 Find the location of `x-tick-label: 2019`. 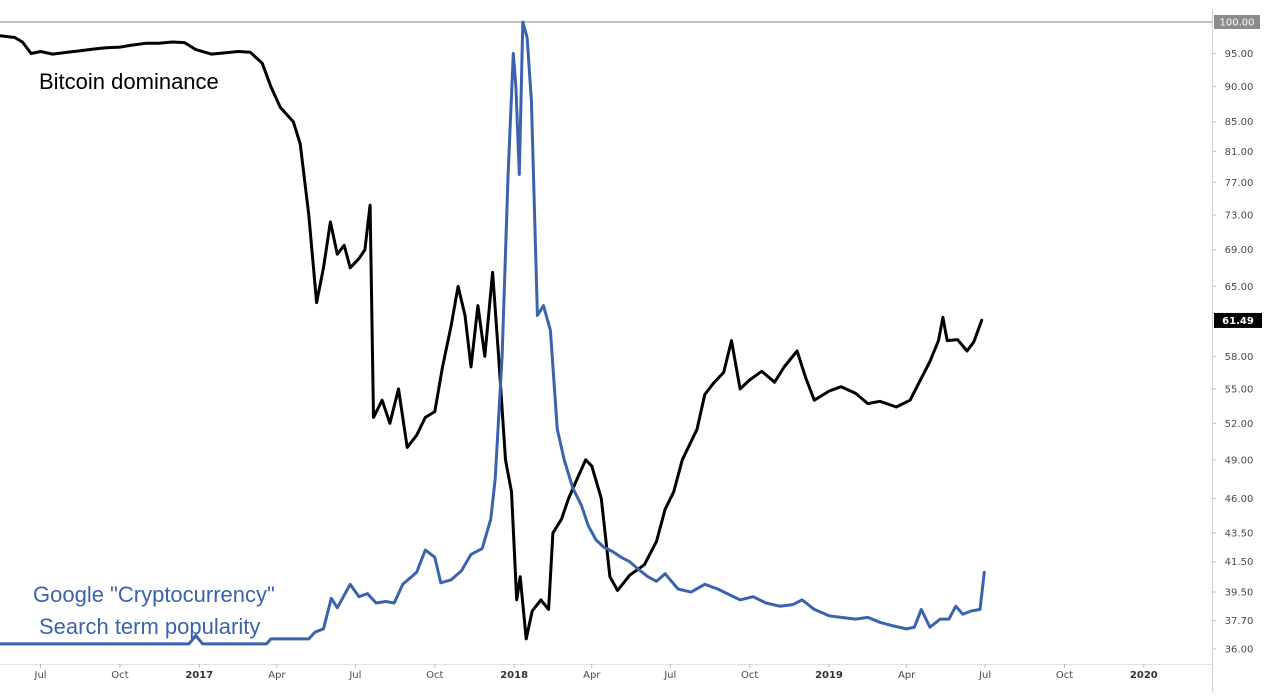

x-tick-label: 2019 is located at coordinates (829, 675).